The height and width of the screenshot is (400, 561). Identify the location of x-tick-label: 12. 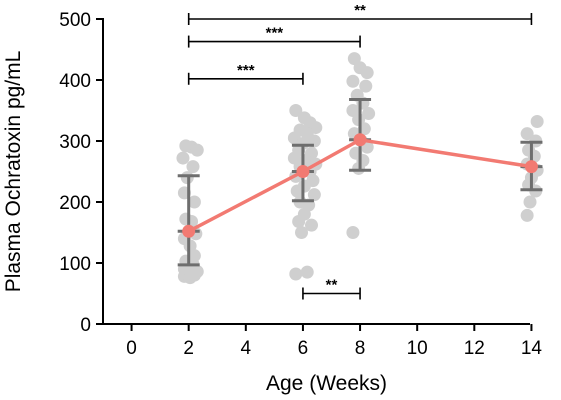
(474, 348).